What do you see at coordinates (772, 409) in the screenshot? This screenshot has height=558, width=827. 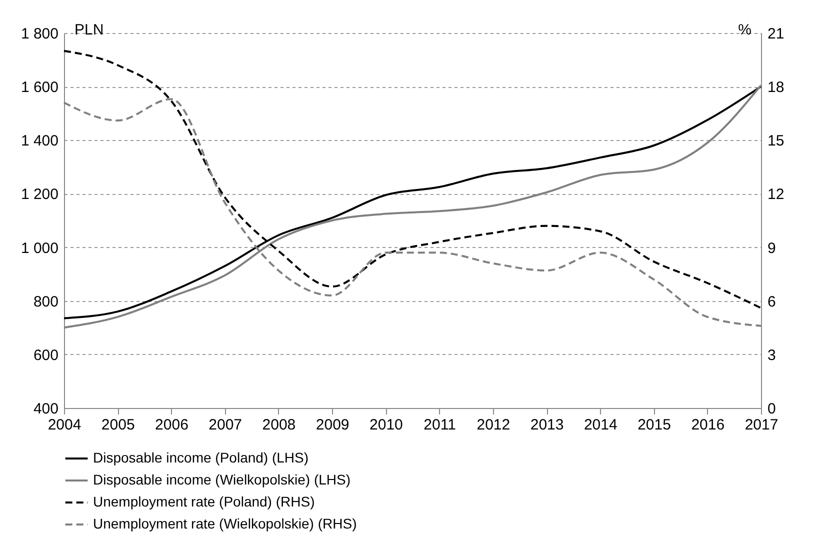 I see `y2-tick-label: 0` at bounding box center [772, 409].